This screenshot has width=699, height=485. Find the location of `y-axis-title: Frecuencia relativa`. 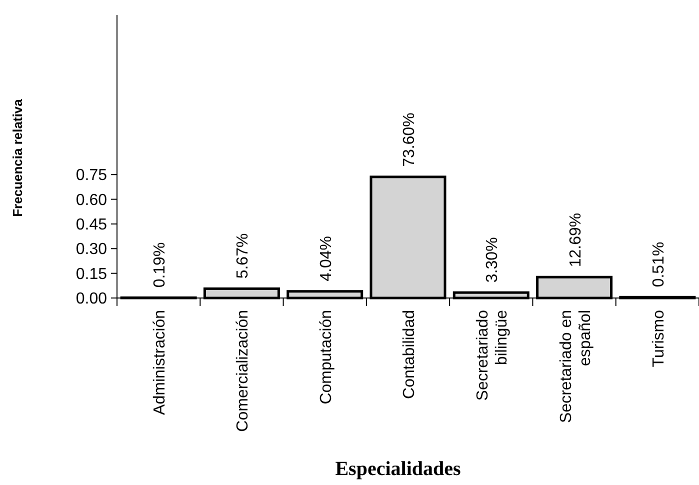

y-axis-title: Frecuencia relativa is located at coordinates (17, 157).